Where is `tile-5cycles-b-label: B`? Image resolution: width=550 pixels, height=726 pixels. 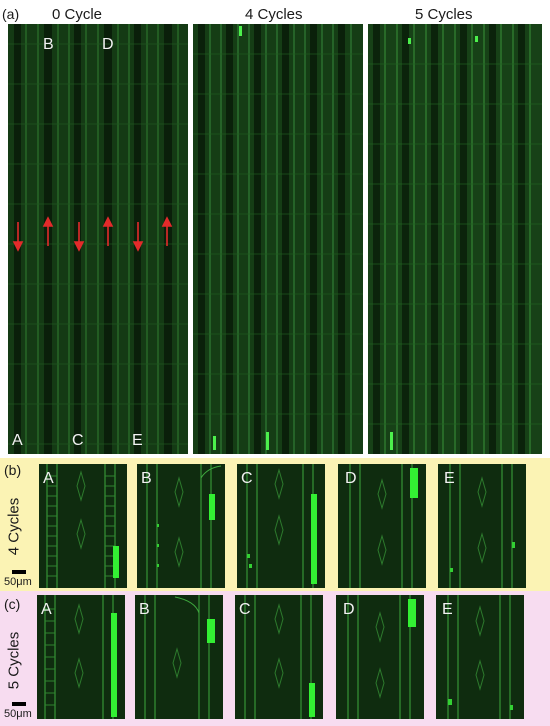
tile-5cycles-b-label: B is located at coordinates (144, 609).